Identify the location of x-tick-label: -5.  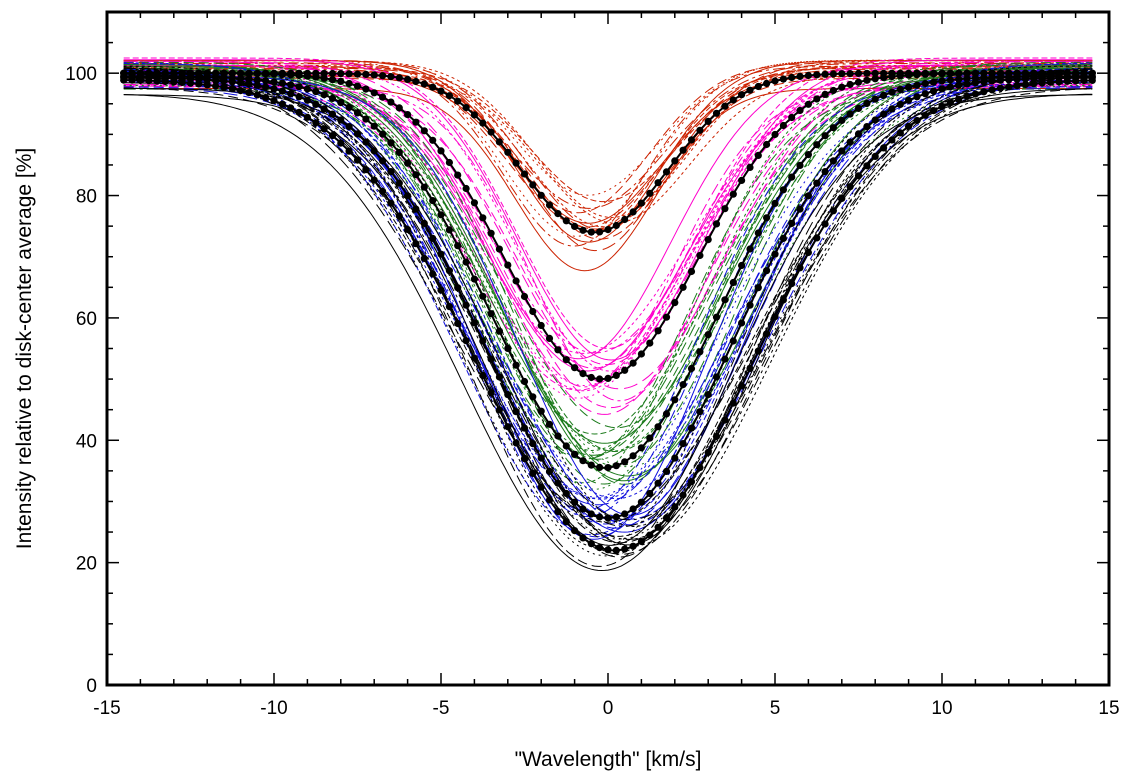
(441, 708).